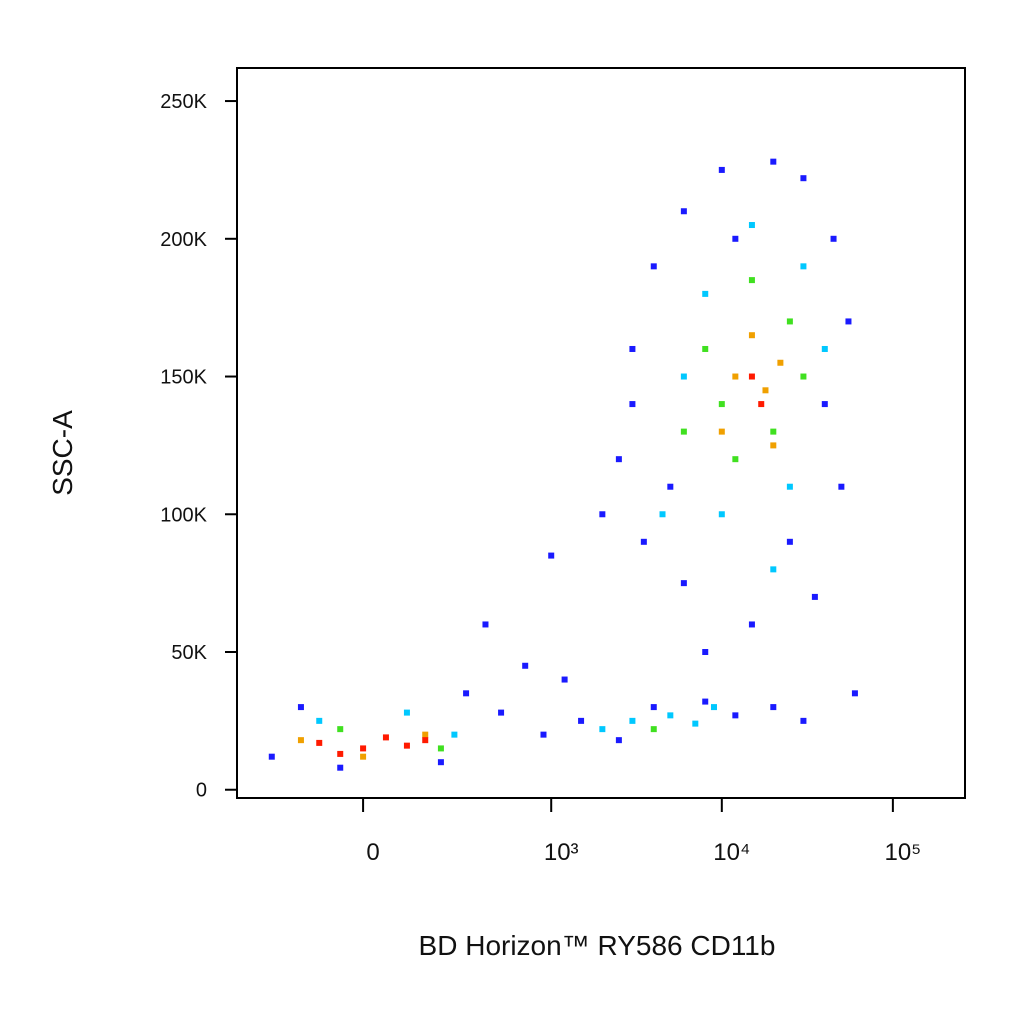 This screenshot has height=1029, width=1024. Describe the element at coordinates (372, 852) in the screenshot. I see `x-tick-label: 0` at that location.